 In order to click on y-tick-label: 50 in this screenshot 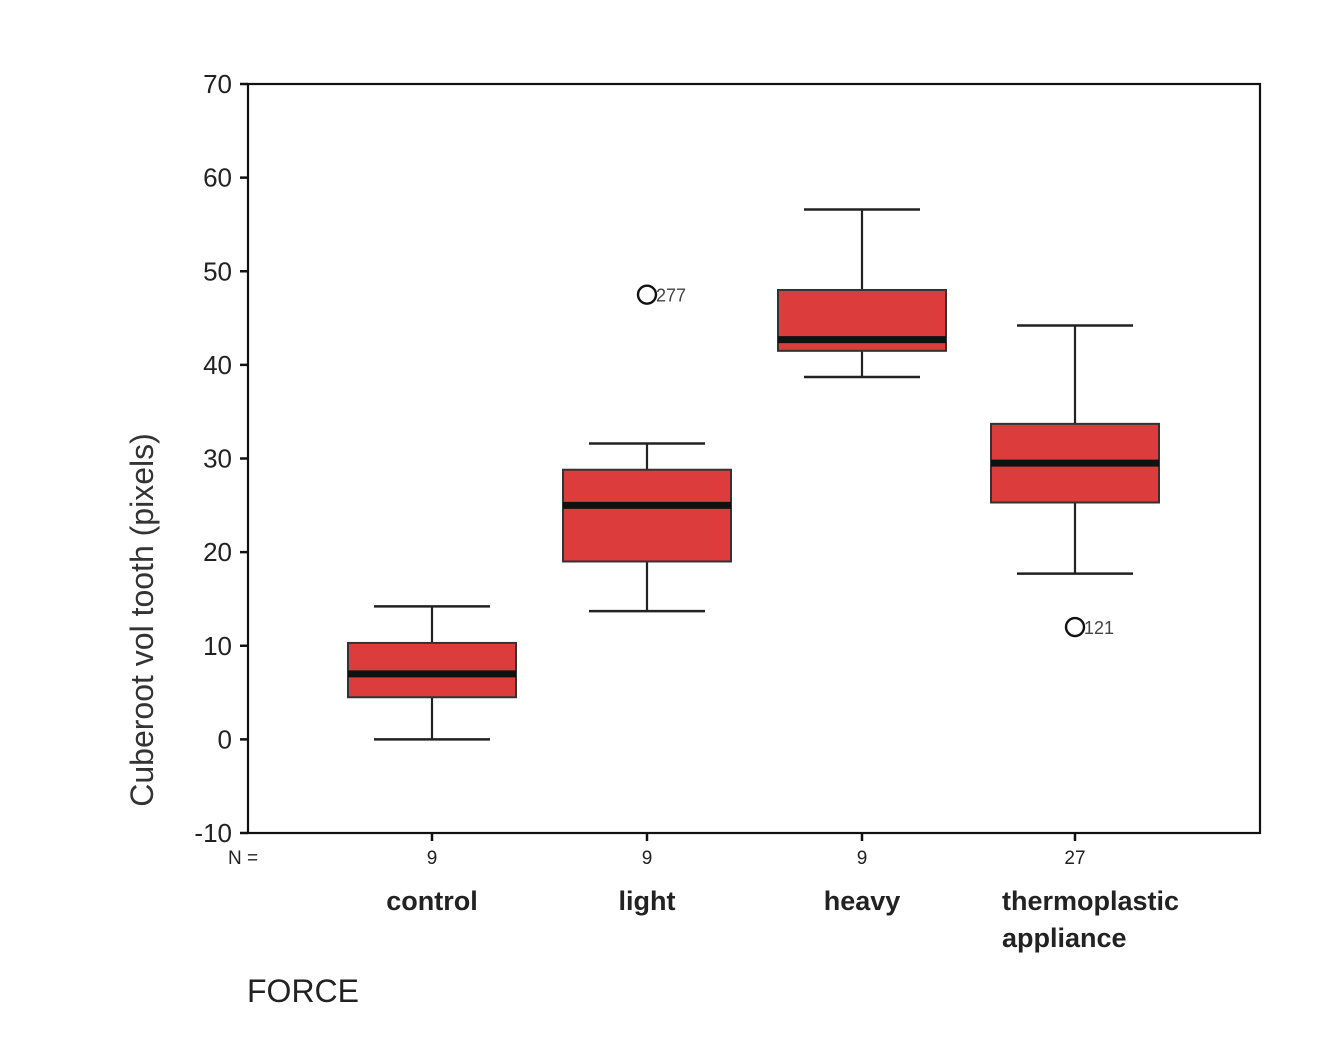, I will do `click(217, 271)`.